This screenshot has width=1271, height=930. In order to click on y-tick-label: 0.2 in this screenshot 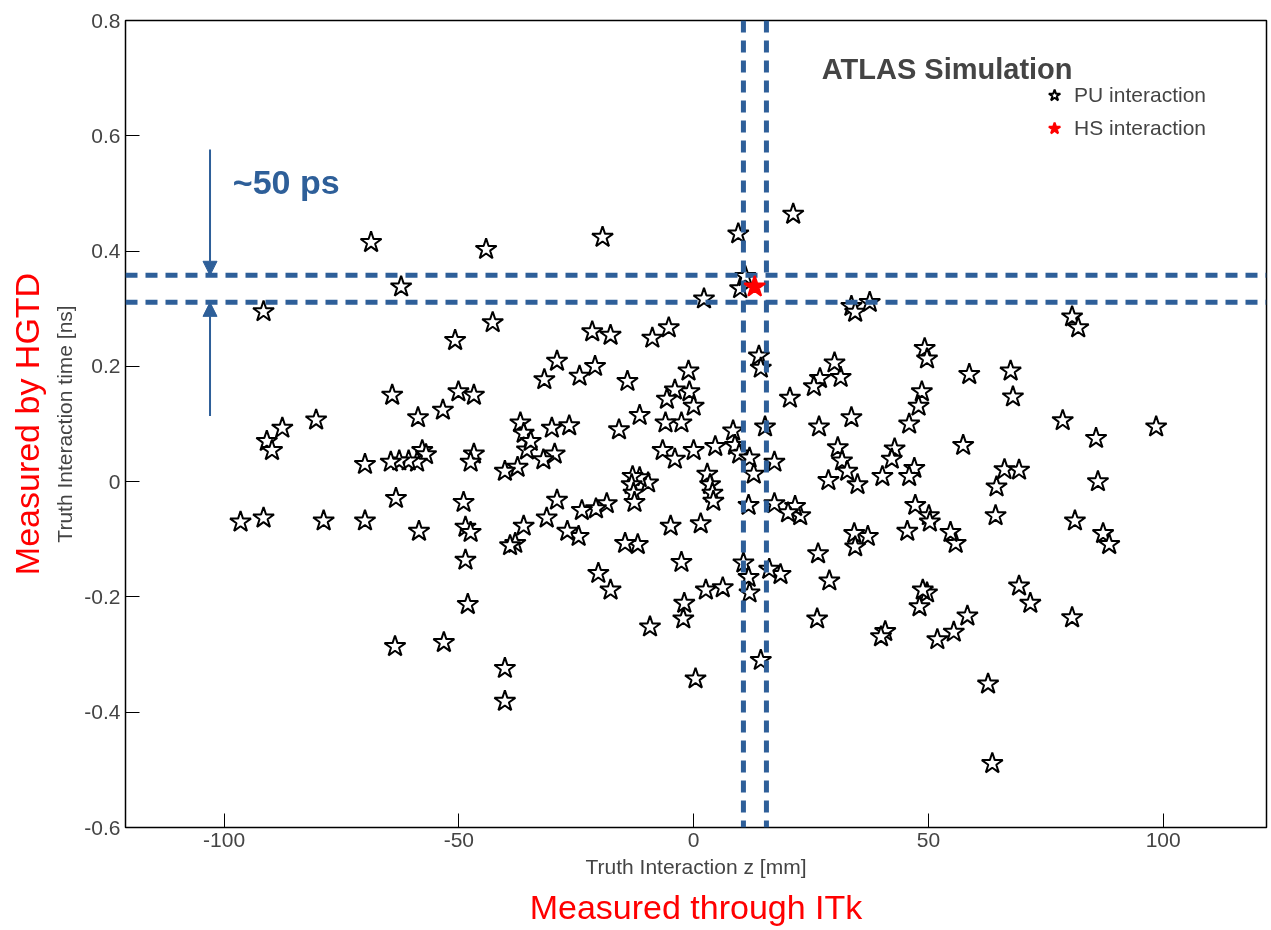, I will do `click(106, 366)`.